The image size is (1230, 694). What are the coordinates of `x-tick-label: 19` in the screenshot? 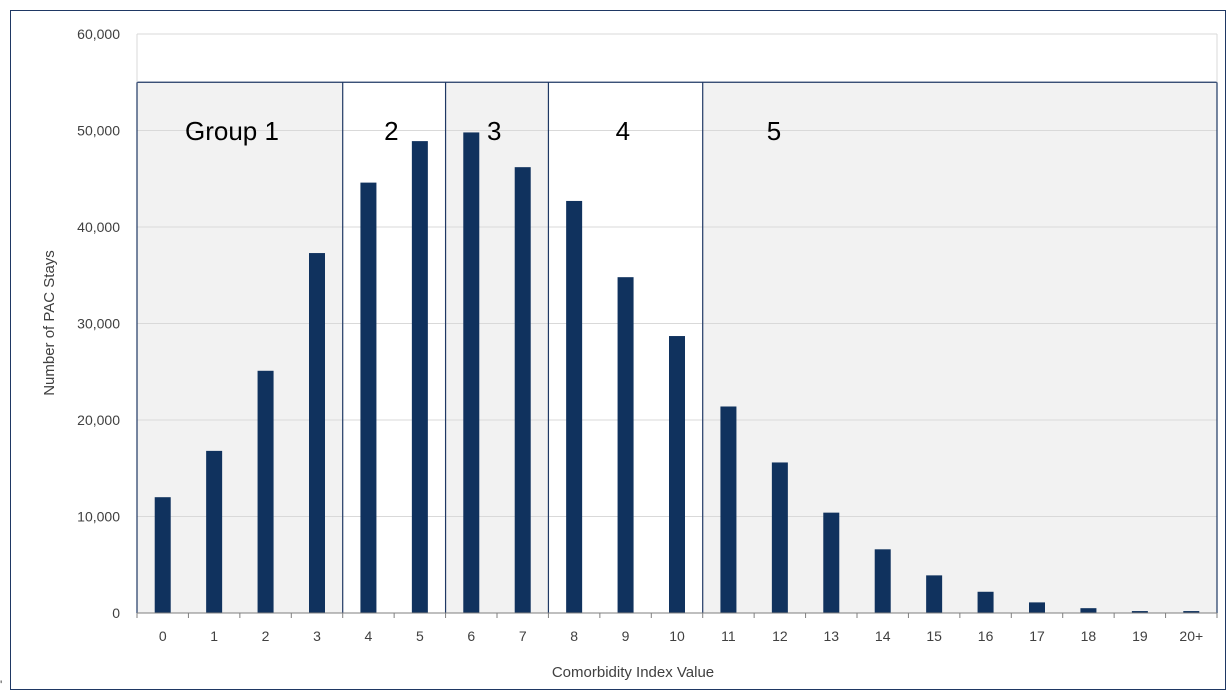 It's located at (1140, 636).